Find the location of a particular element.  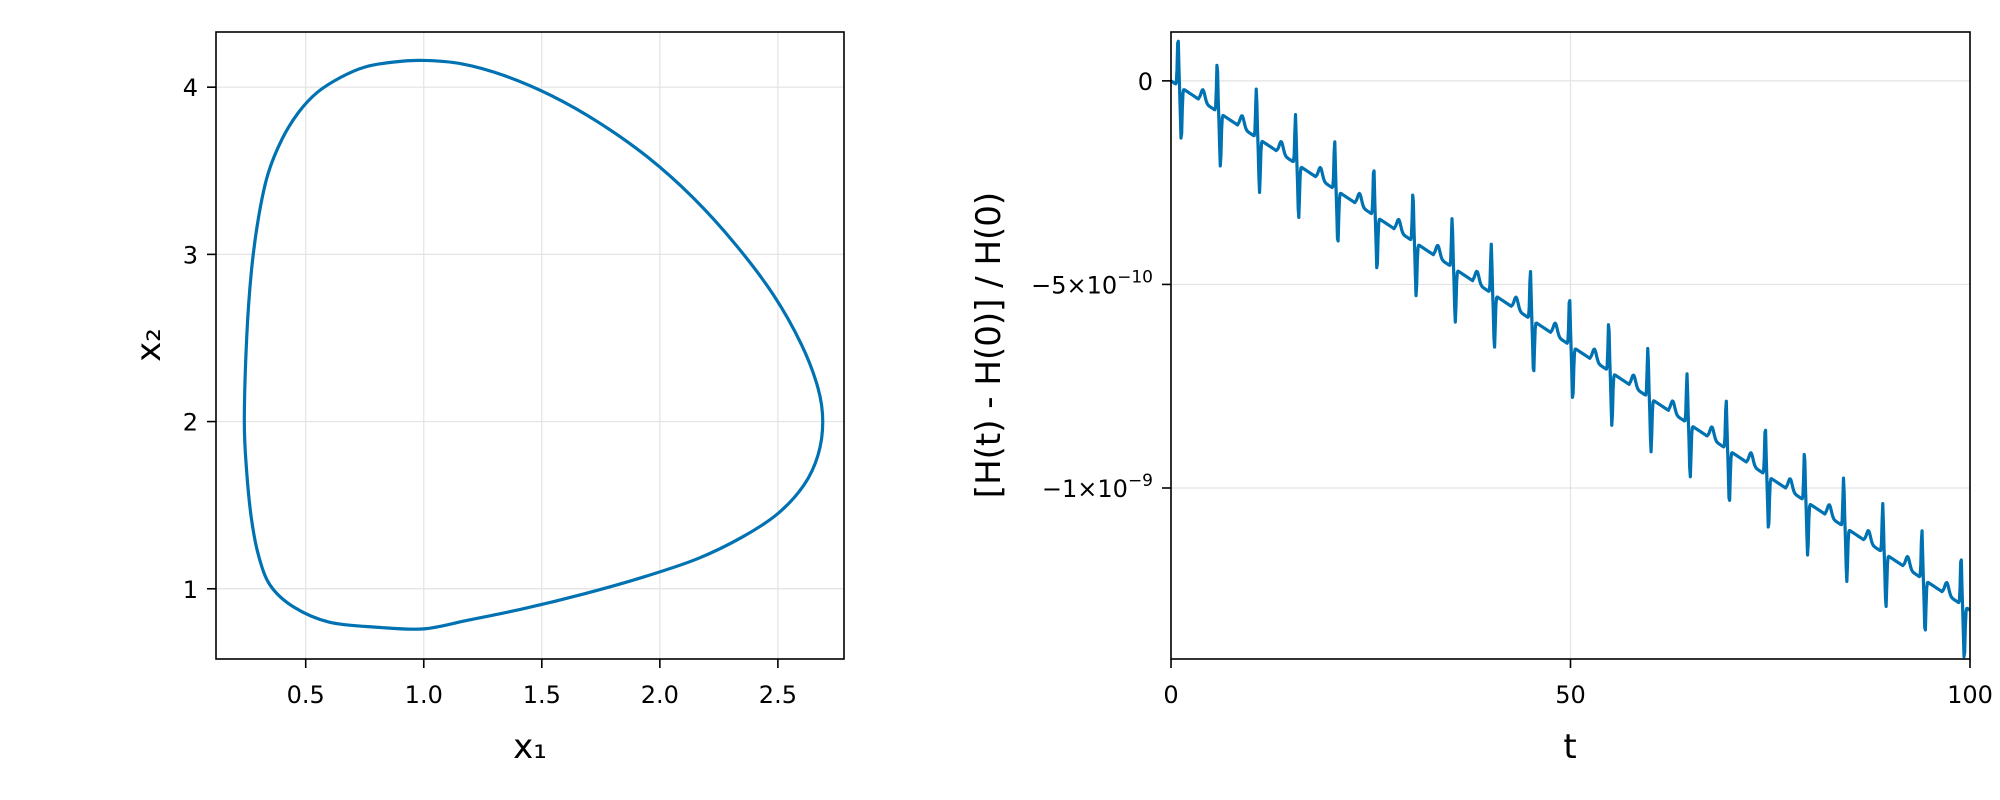

energy-error-y-tick-label: −5×10⁻¹⁰ is located at coordinates (1092, 283).